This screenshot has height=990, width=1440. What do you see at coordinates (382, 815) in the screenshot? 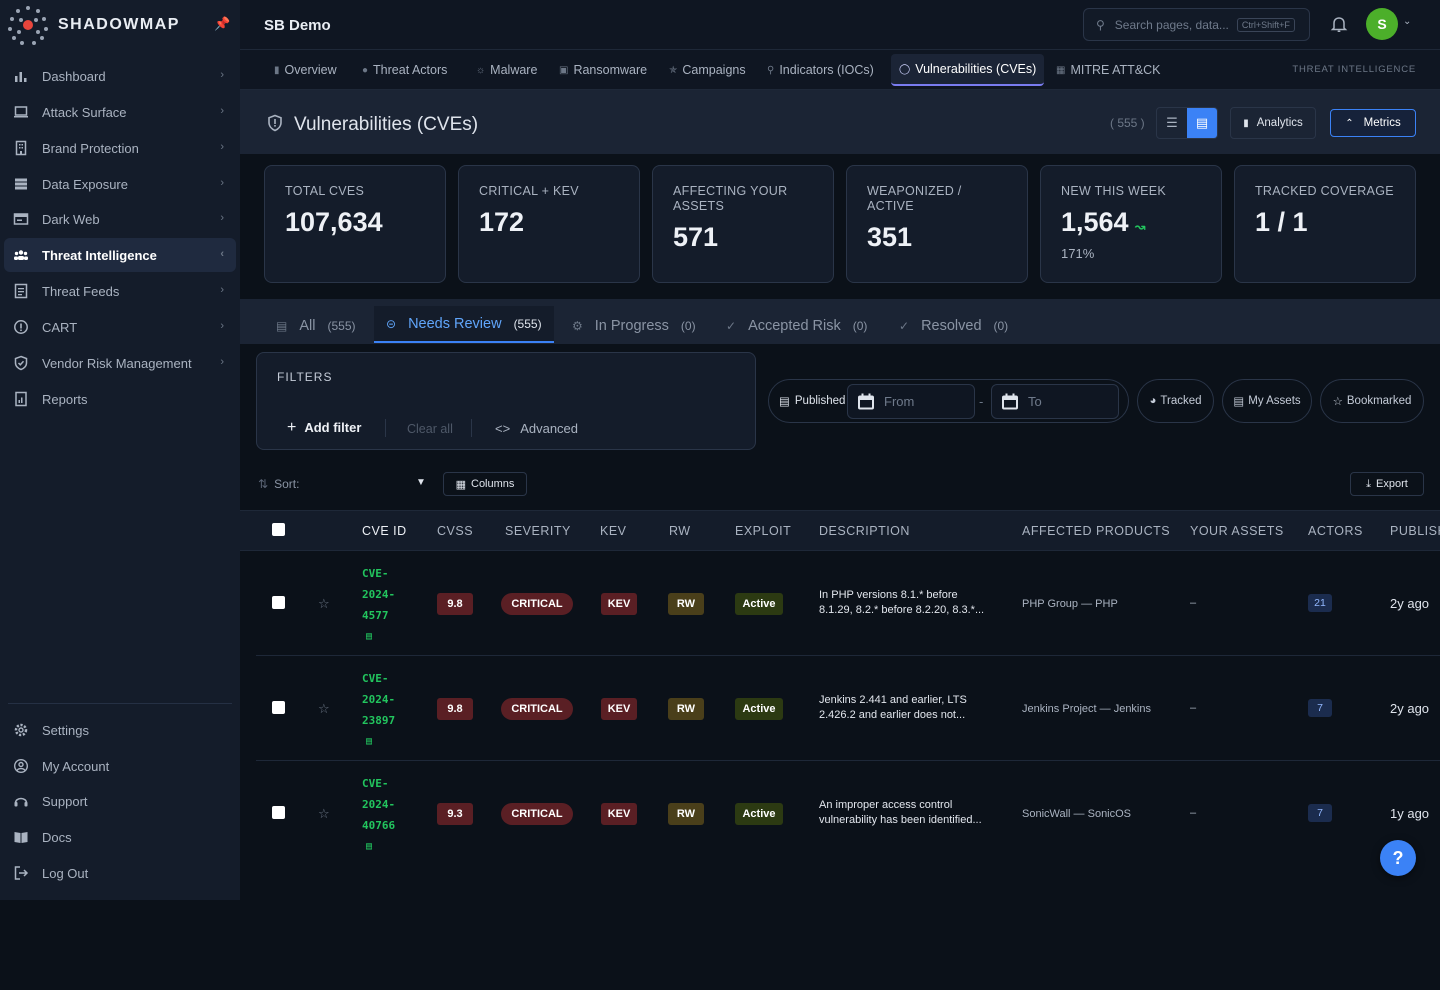
I see `cve-id-link: CVE- 2024- 40766 ▤` at bounding box center [382, 815].